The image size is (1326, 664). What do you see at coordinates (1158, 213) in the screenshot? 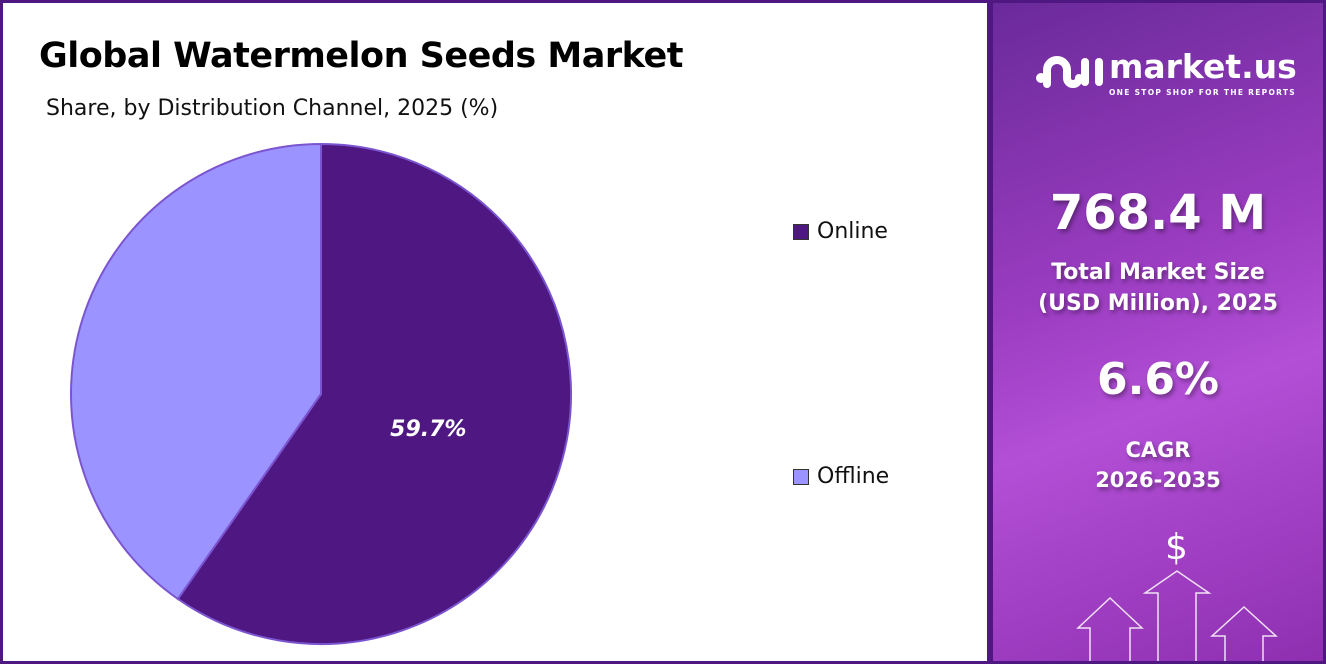
I see `market-size-value: 768.4 M` at bounding box center [1158, 213].